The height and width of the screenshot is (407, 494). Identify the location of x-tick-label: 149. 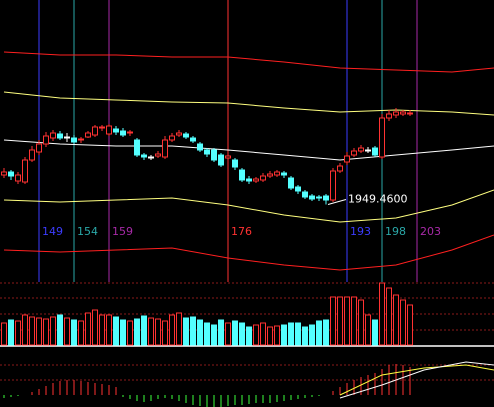
(52, 231).